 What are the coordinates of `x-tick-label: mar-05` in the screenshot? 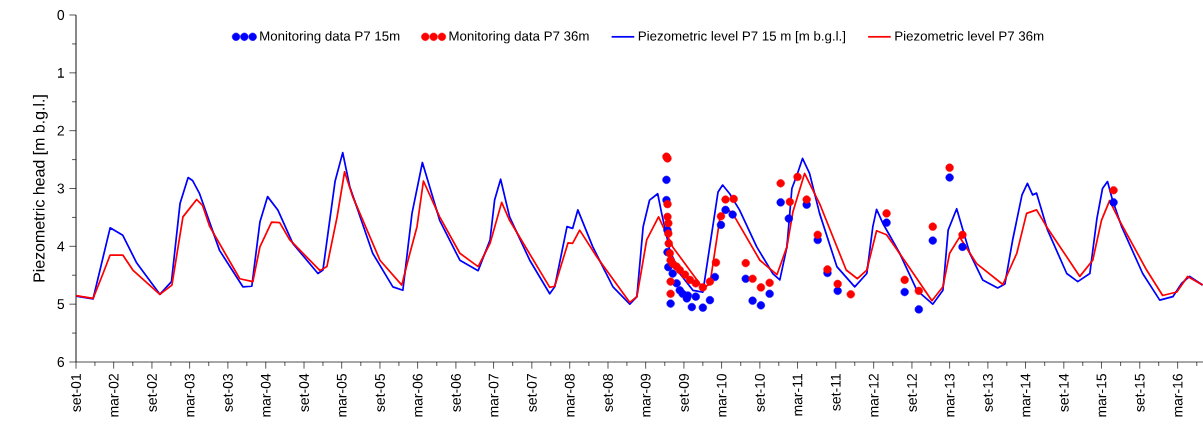 It's located at (341, 395).